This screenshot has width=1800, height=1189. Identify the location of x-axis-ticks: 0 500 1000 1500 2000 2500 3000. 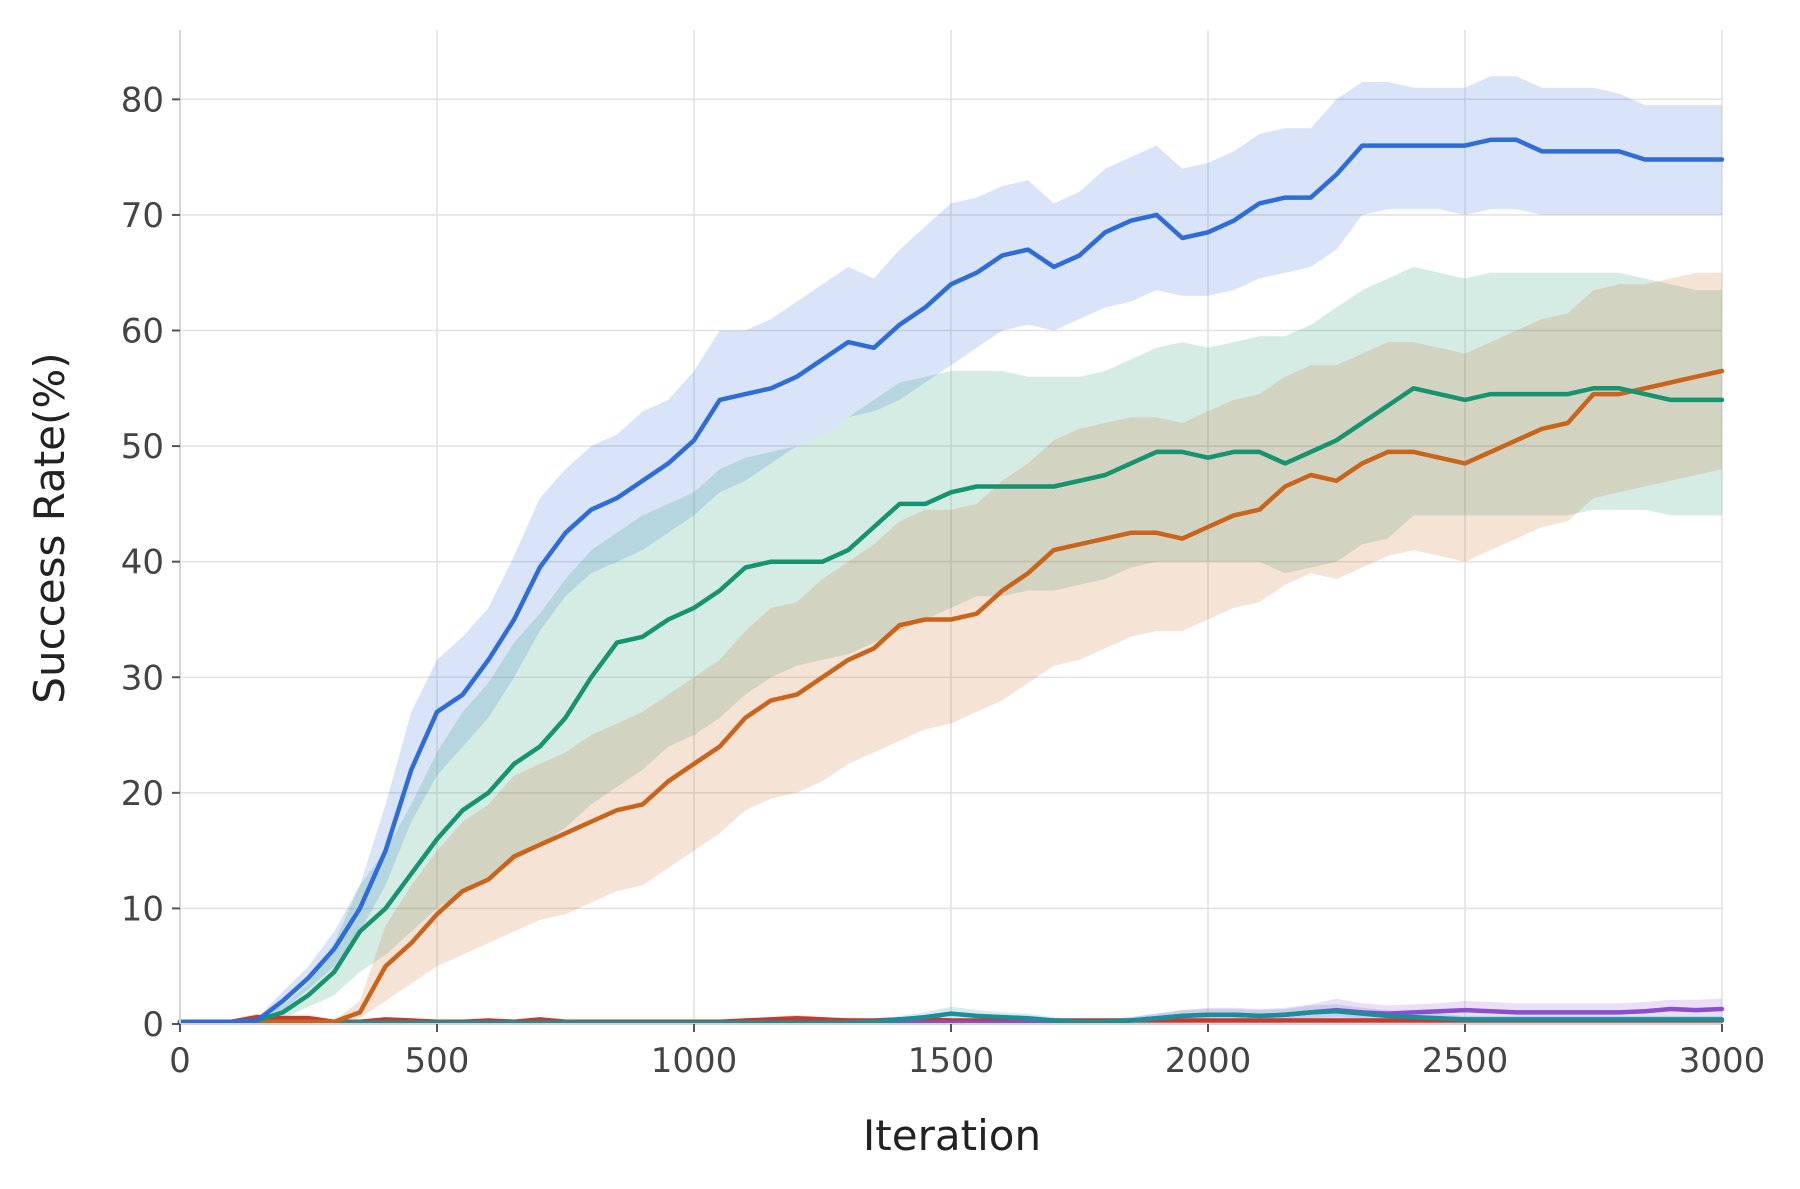
(967, 1052).